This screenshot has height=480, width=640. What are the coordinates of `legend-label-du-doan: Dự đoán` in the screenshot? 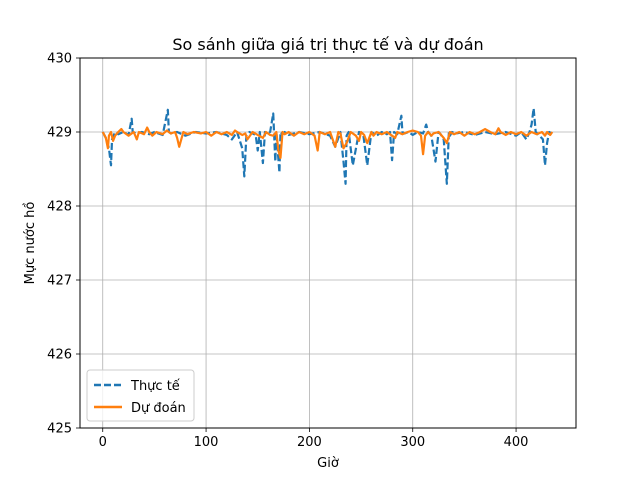 It's located at (158, 408).